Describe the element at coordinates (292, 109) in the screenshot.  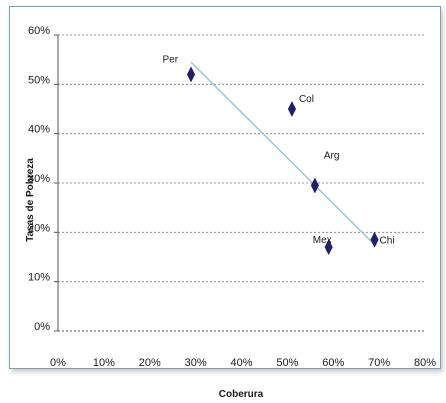
I see `data-point-col` at that location.